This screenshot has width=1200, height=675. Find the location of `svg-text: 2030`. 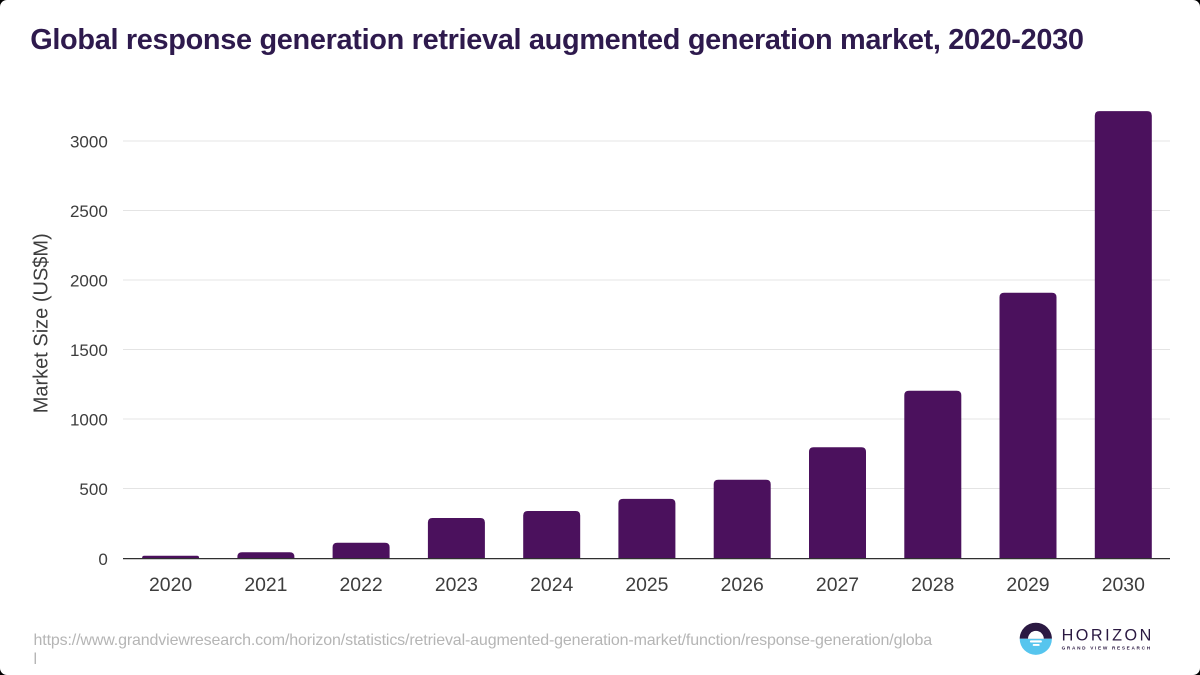

svg-text: 2030 is located at coordinates (1123, 585).